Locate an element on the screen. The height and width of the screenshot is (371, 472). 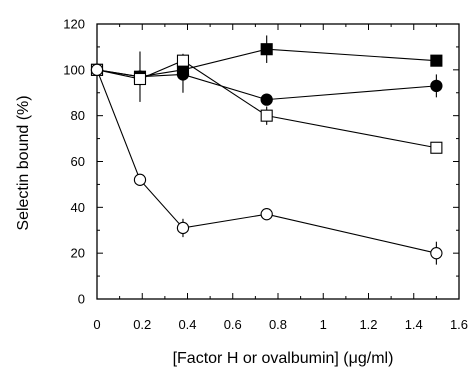
y-axis-title: Selectin bound (%) is located at coordinates (23, 162).